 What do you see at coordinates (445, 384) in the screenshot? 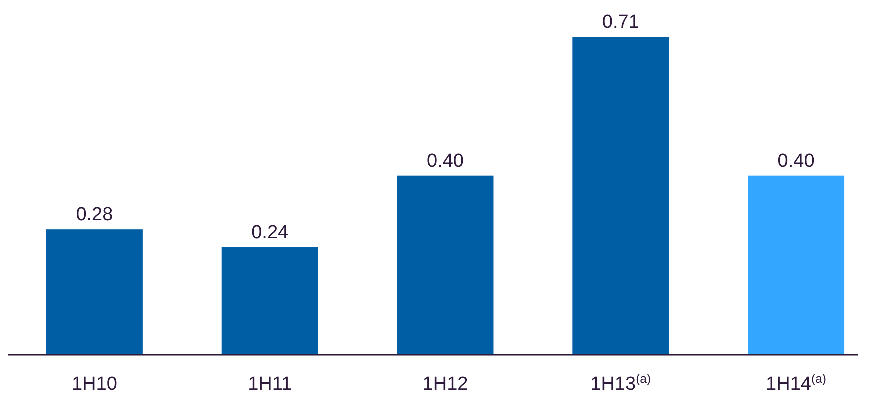
I see `x-tick-label: 1H12` at bounding box center [445, 384].